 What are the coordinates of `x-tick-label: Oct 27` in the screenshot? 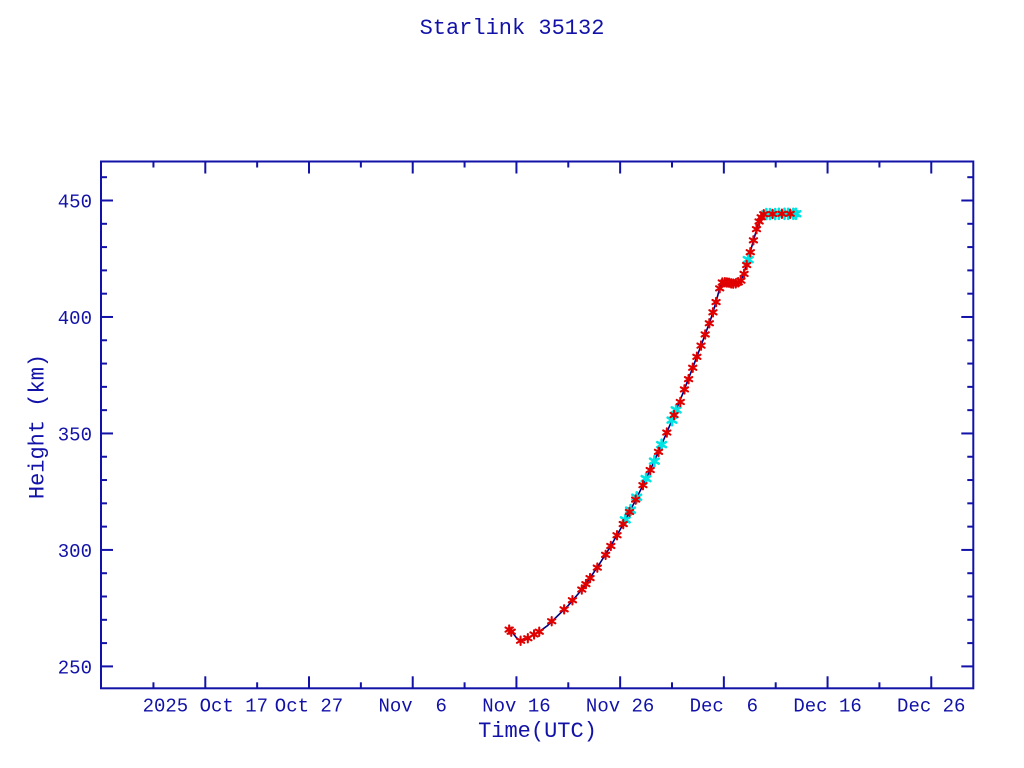 It's located at (309, 706).